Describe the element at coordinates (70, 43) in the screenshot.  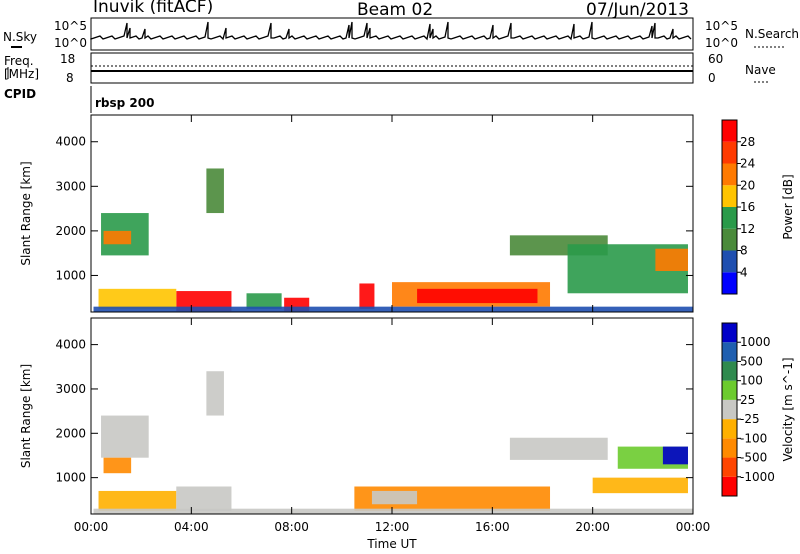
I see `nsky-tick-low: 10^0` at that location.